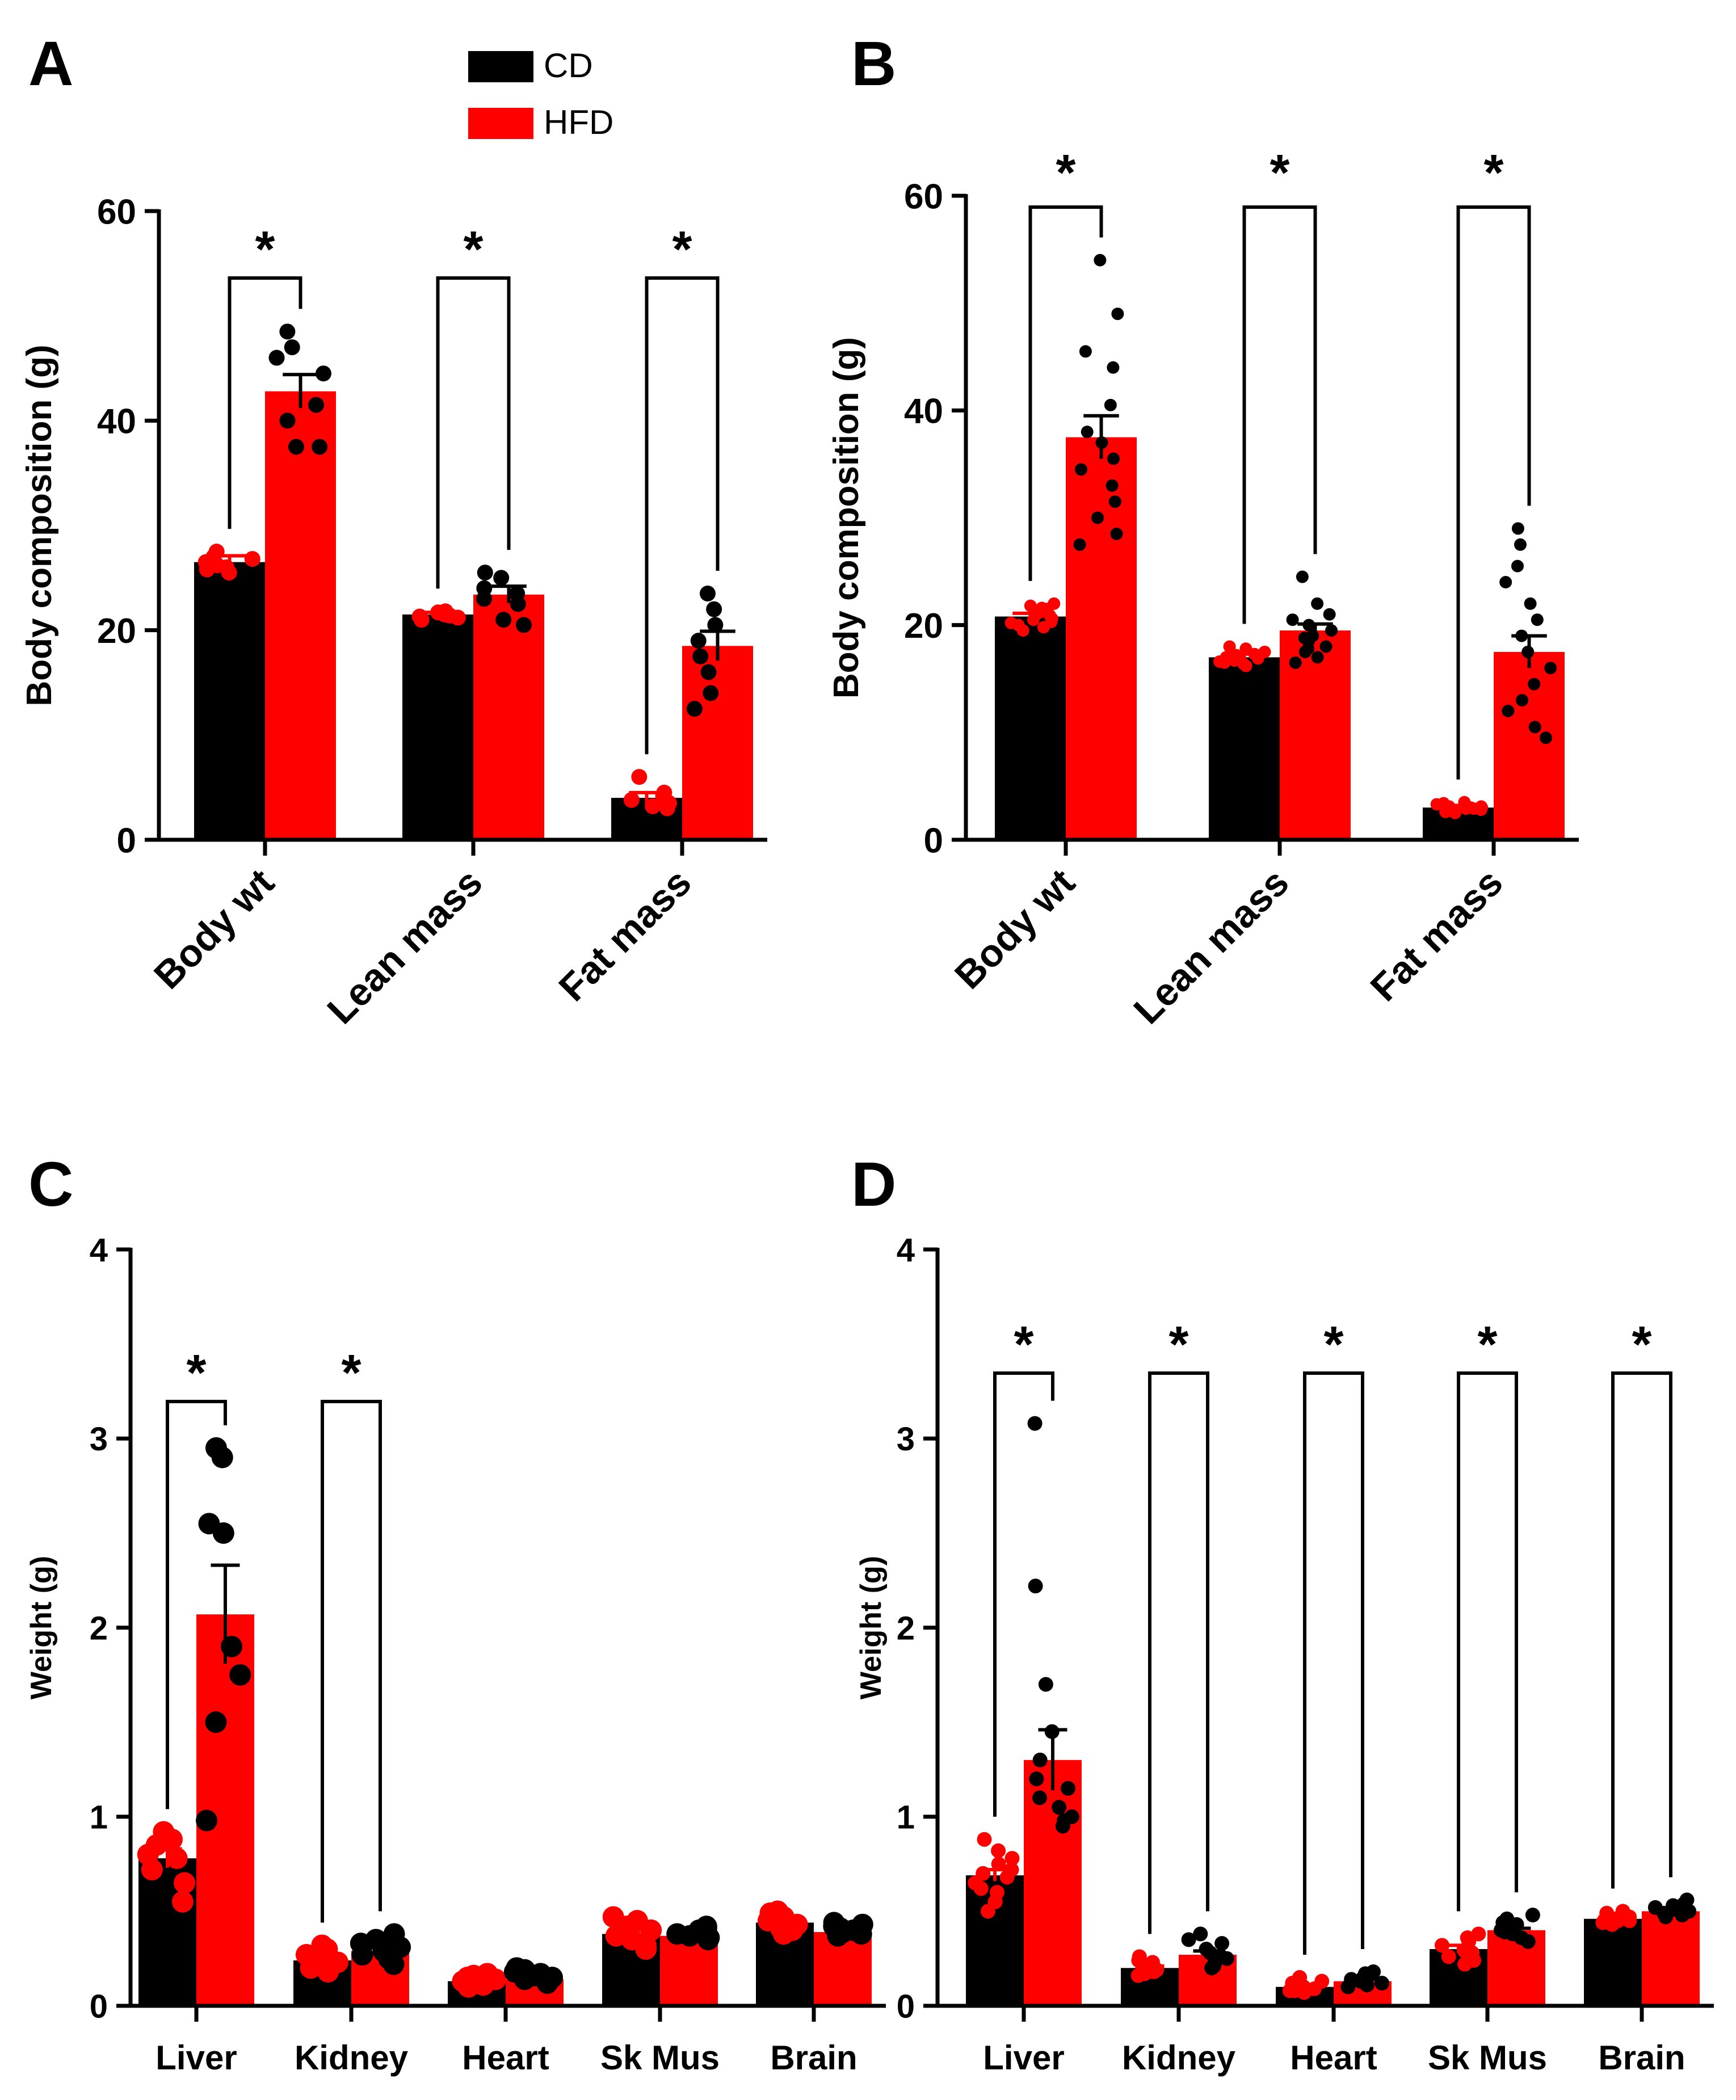 The image size is (1736, 2100). I want to click on panel-b-significance-bracket-lean-mass, so click(1279, 414).